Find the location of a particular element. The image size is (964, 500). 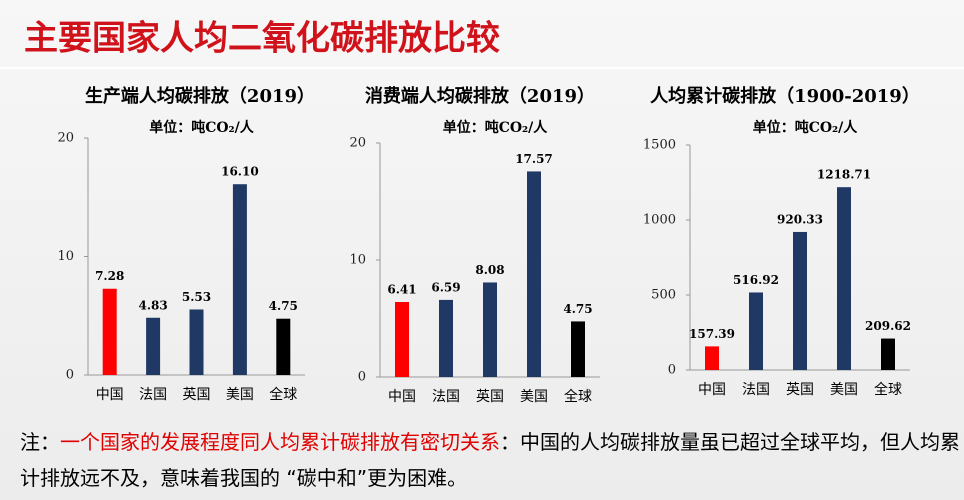

note-highlight: 一个国家的发展程度同人均累计碳排放有密切关系 is located at coordinates (280, 442).